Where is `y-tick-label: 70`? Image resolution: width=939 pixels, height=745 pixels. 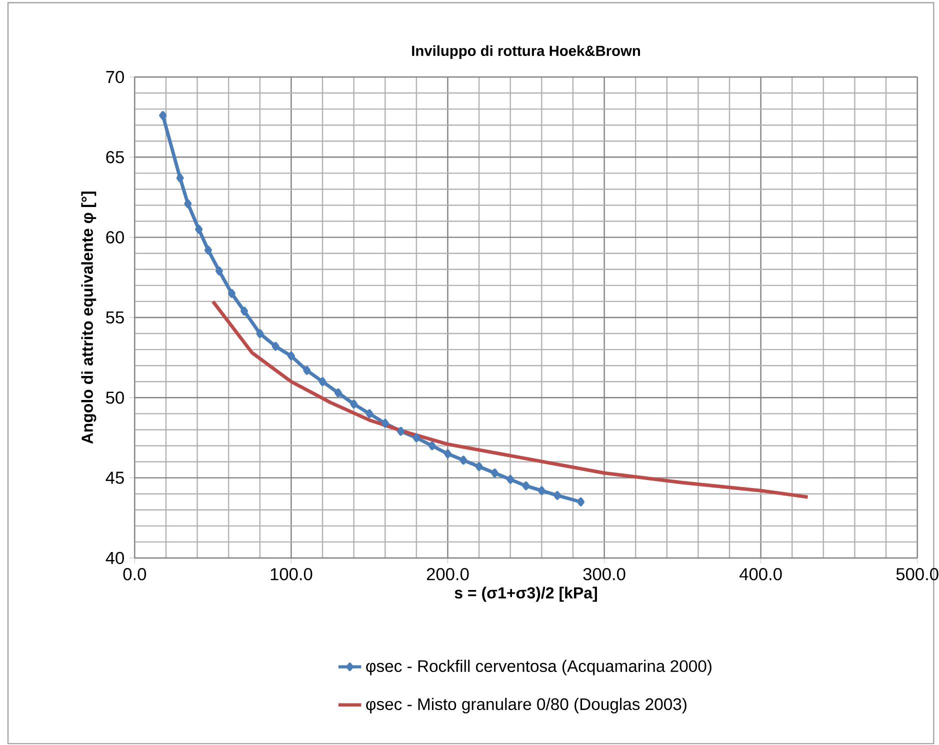
y-tick-label: 70 is located at coordinates (115, 77).